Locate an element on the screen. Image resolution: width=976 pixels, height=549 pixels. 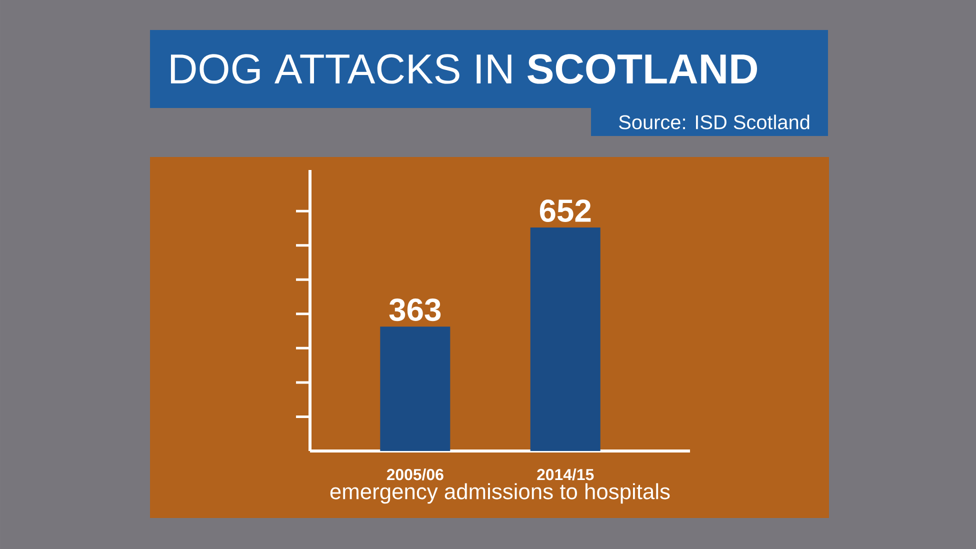
x-tick-label: 2005/06 is located at coordinates (415, 474).